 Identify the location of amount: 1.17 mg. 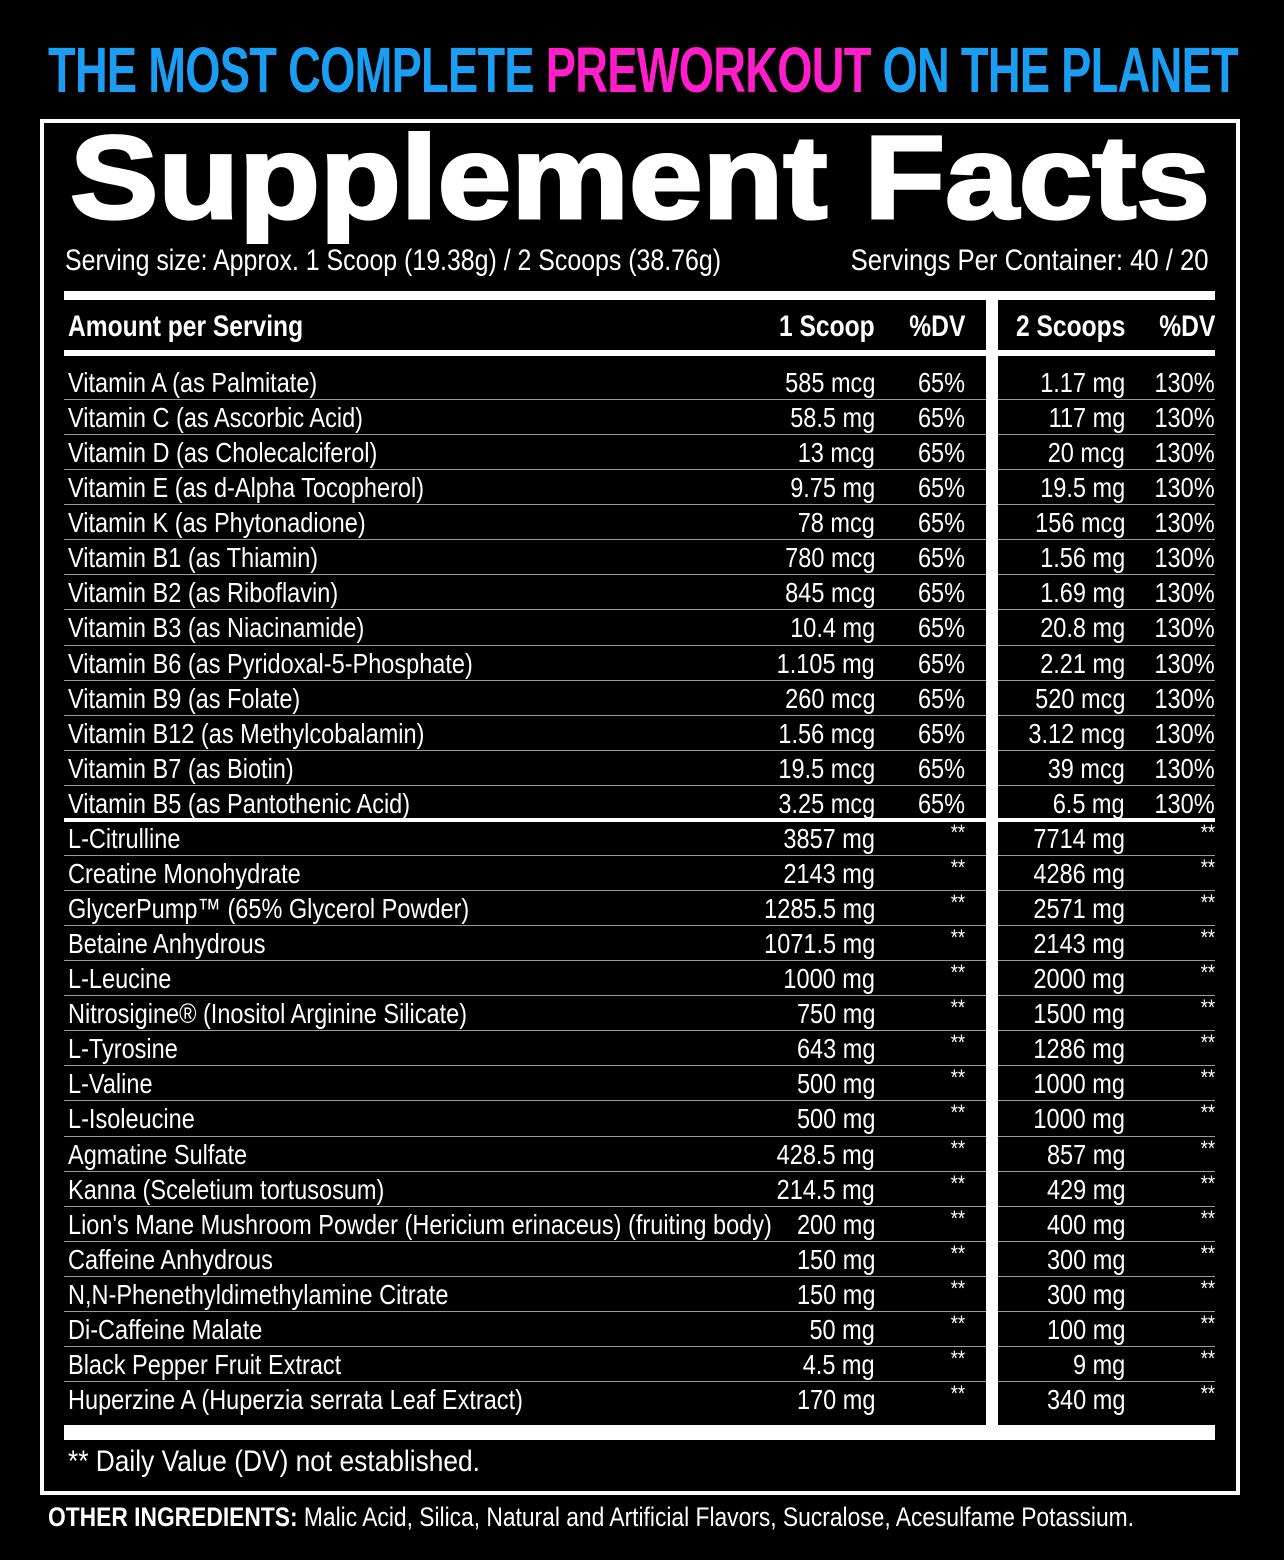
(1082, 382).